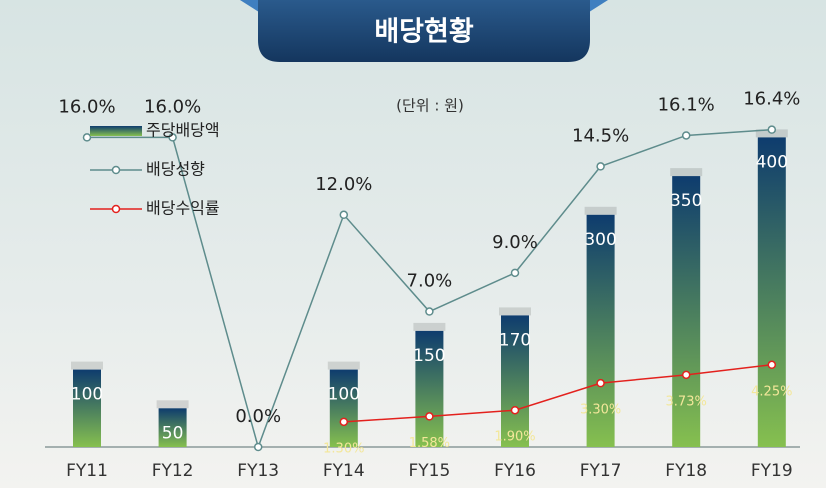  I want to click on point-label: 12.0%, so click(343, 184).